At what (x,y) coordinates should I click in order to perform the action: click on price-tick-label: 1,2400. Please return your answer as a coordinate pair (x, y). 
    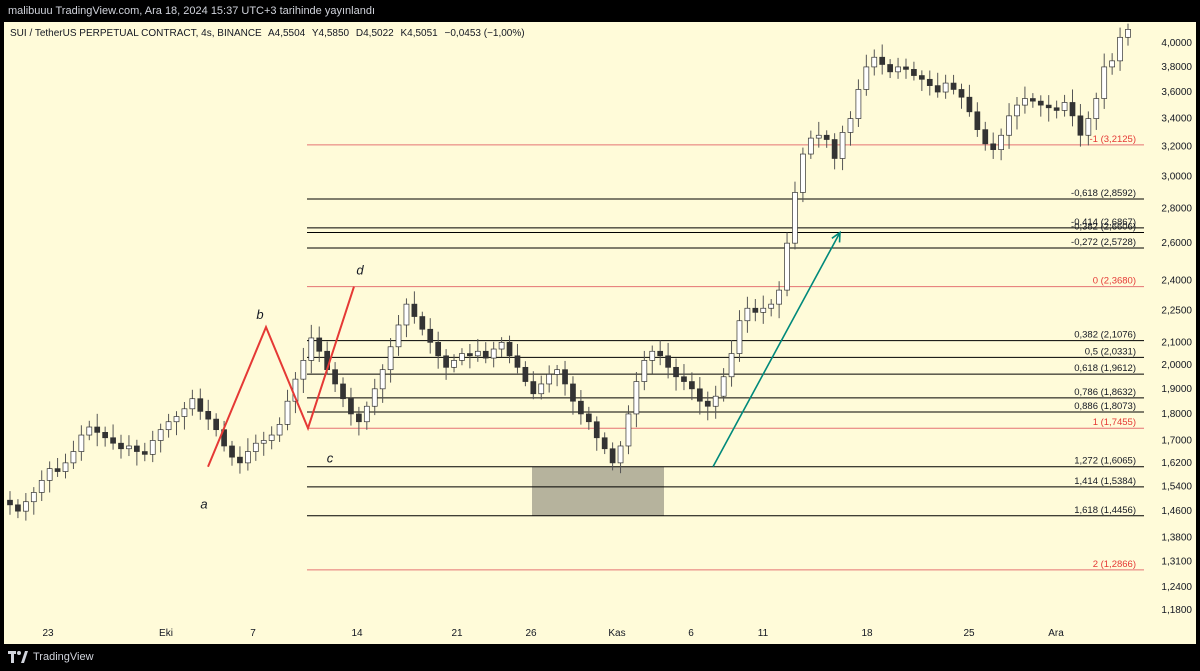
    Looking at the image, I should click on (1176, 587).